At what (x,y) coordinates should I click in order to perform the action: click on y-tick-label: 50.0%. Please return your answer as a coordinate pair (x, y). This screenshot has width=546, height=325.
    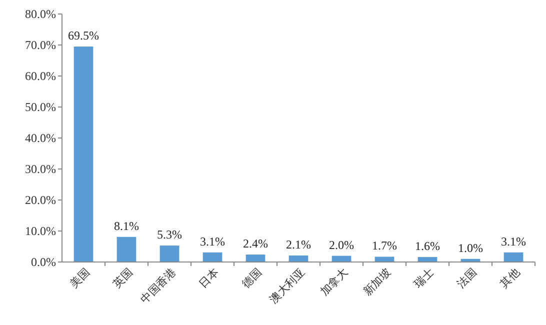
    Looking at the image, I should click on (40, 107).